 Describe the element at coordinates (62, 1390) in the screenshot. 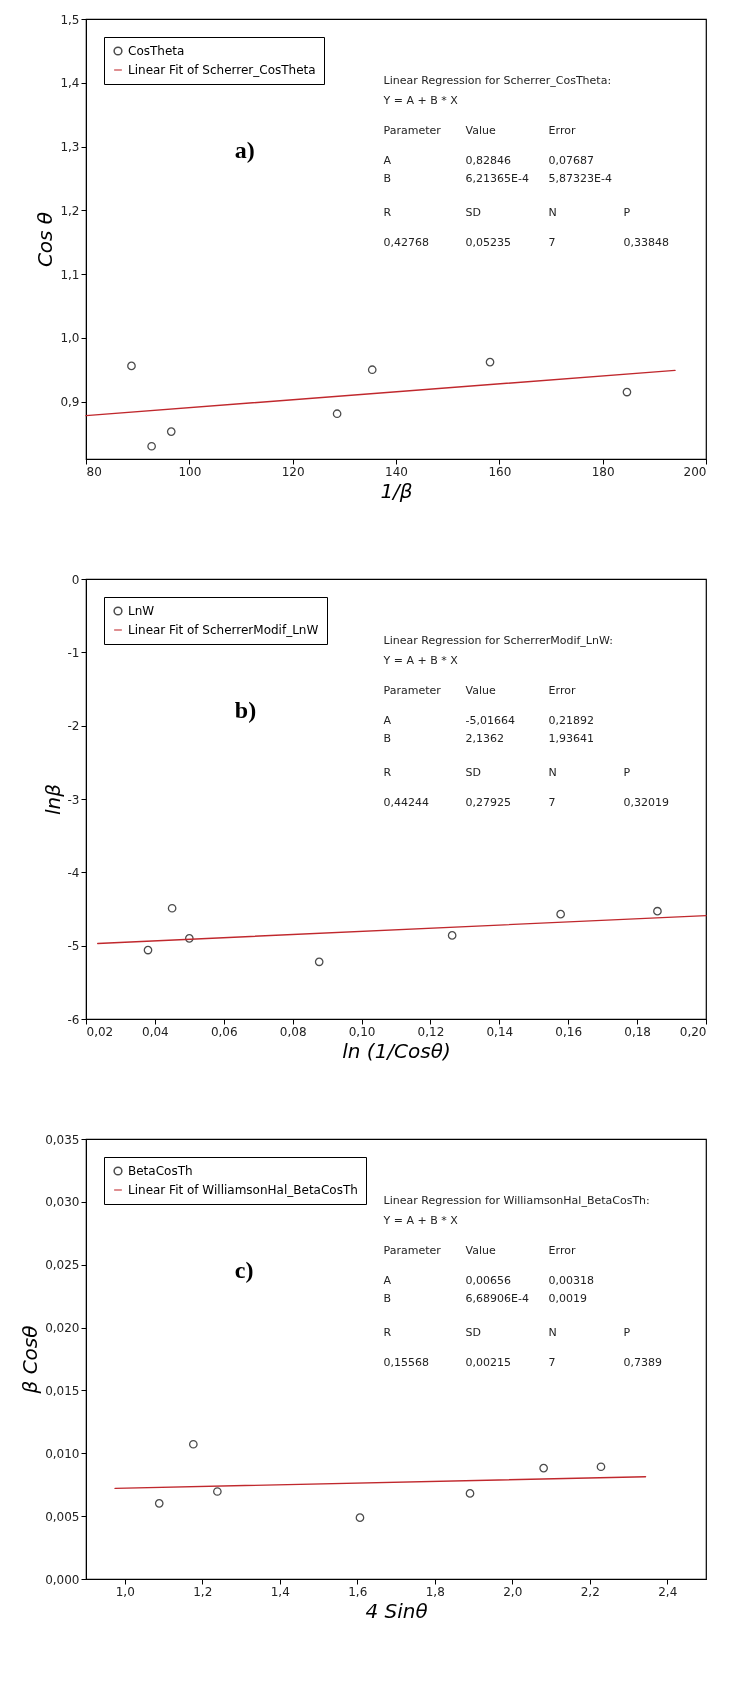

I see `y-tick-label: 0,015` at that location.